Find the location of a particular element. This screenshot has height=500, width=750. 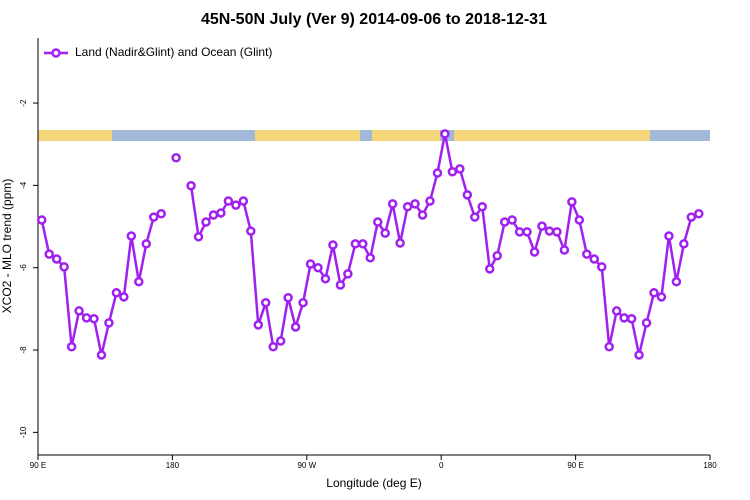

legend-marker is located at coordinates (56, 53).